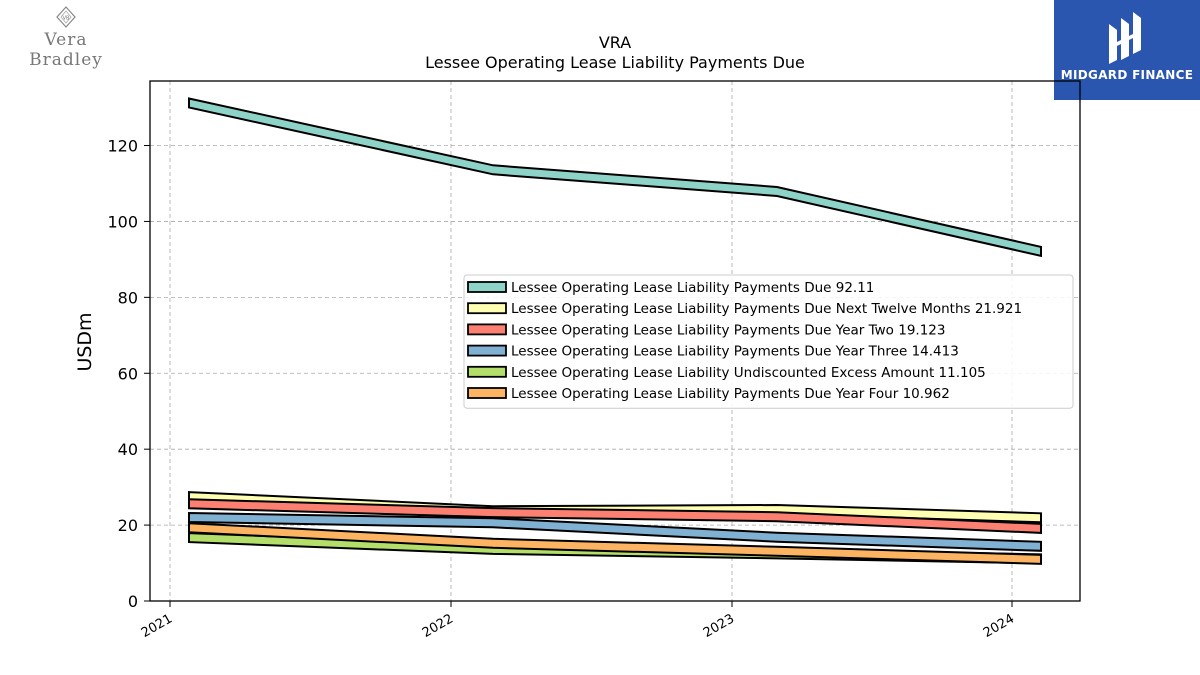 This screenshot has height=675, width=1200. What do you see at coordinates (128, 449) in the screenshot?
I see `y-tick-label: 40` at bounding box center [128, 449].